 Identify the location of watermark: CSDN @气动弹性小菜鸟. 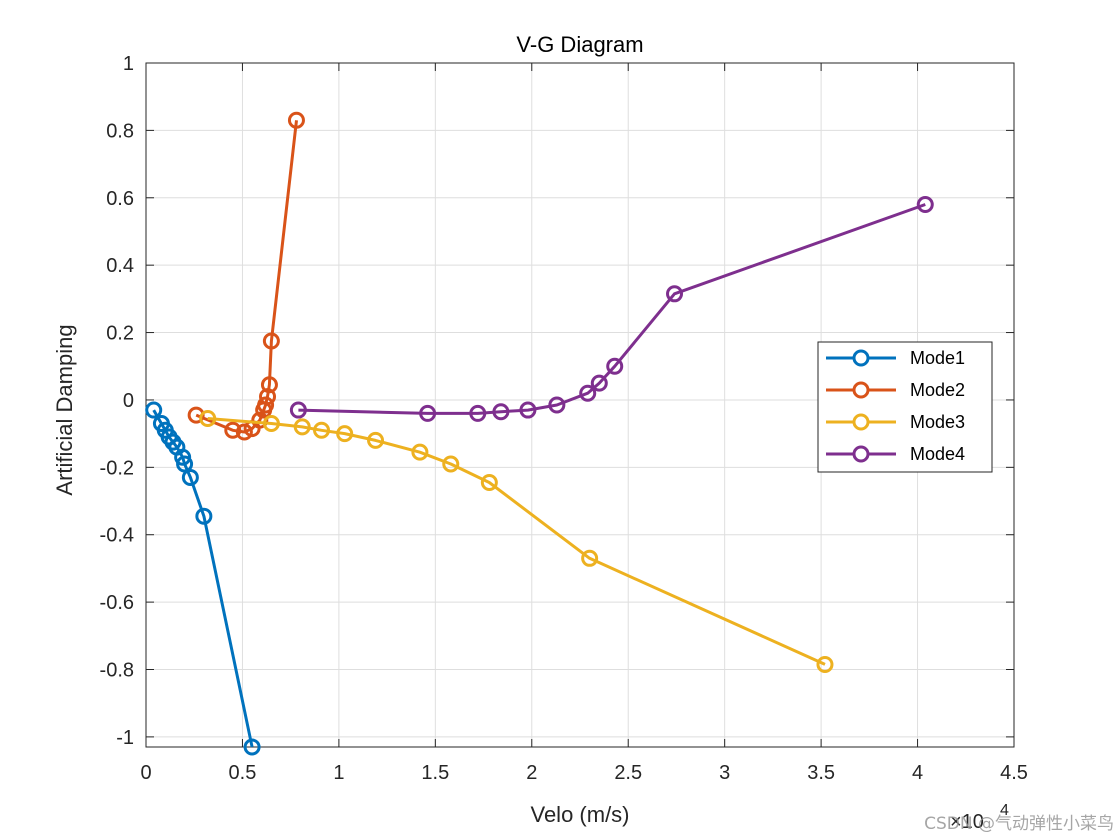
(1019, 824).